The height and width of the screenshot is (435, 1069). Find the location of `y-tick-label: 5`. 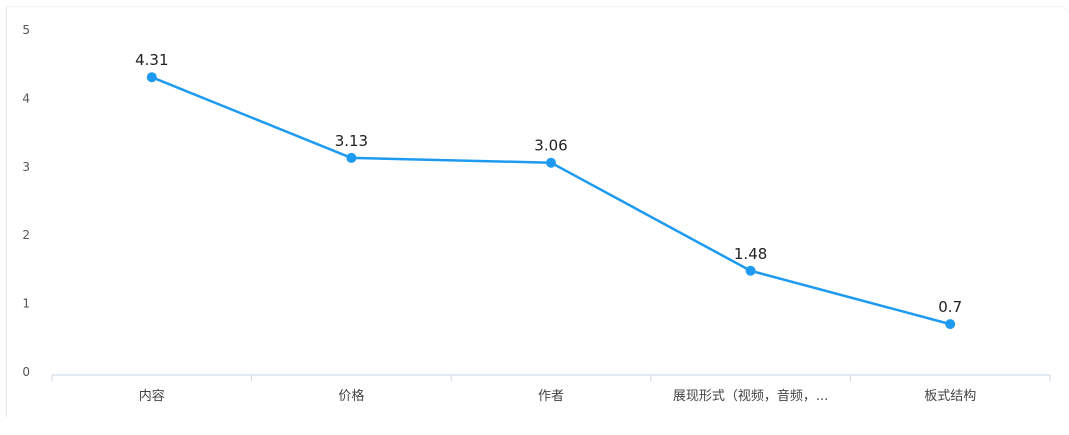

y-tick-label: 5 is located at coordinates (26, 30).